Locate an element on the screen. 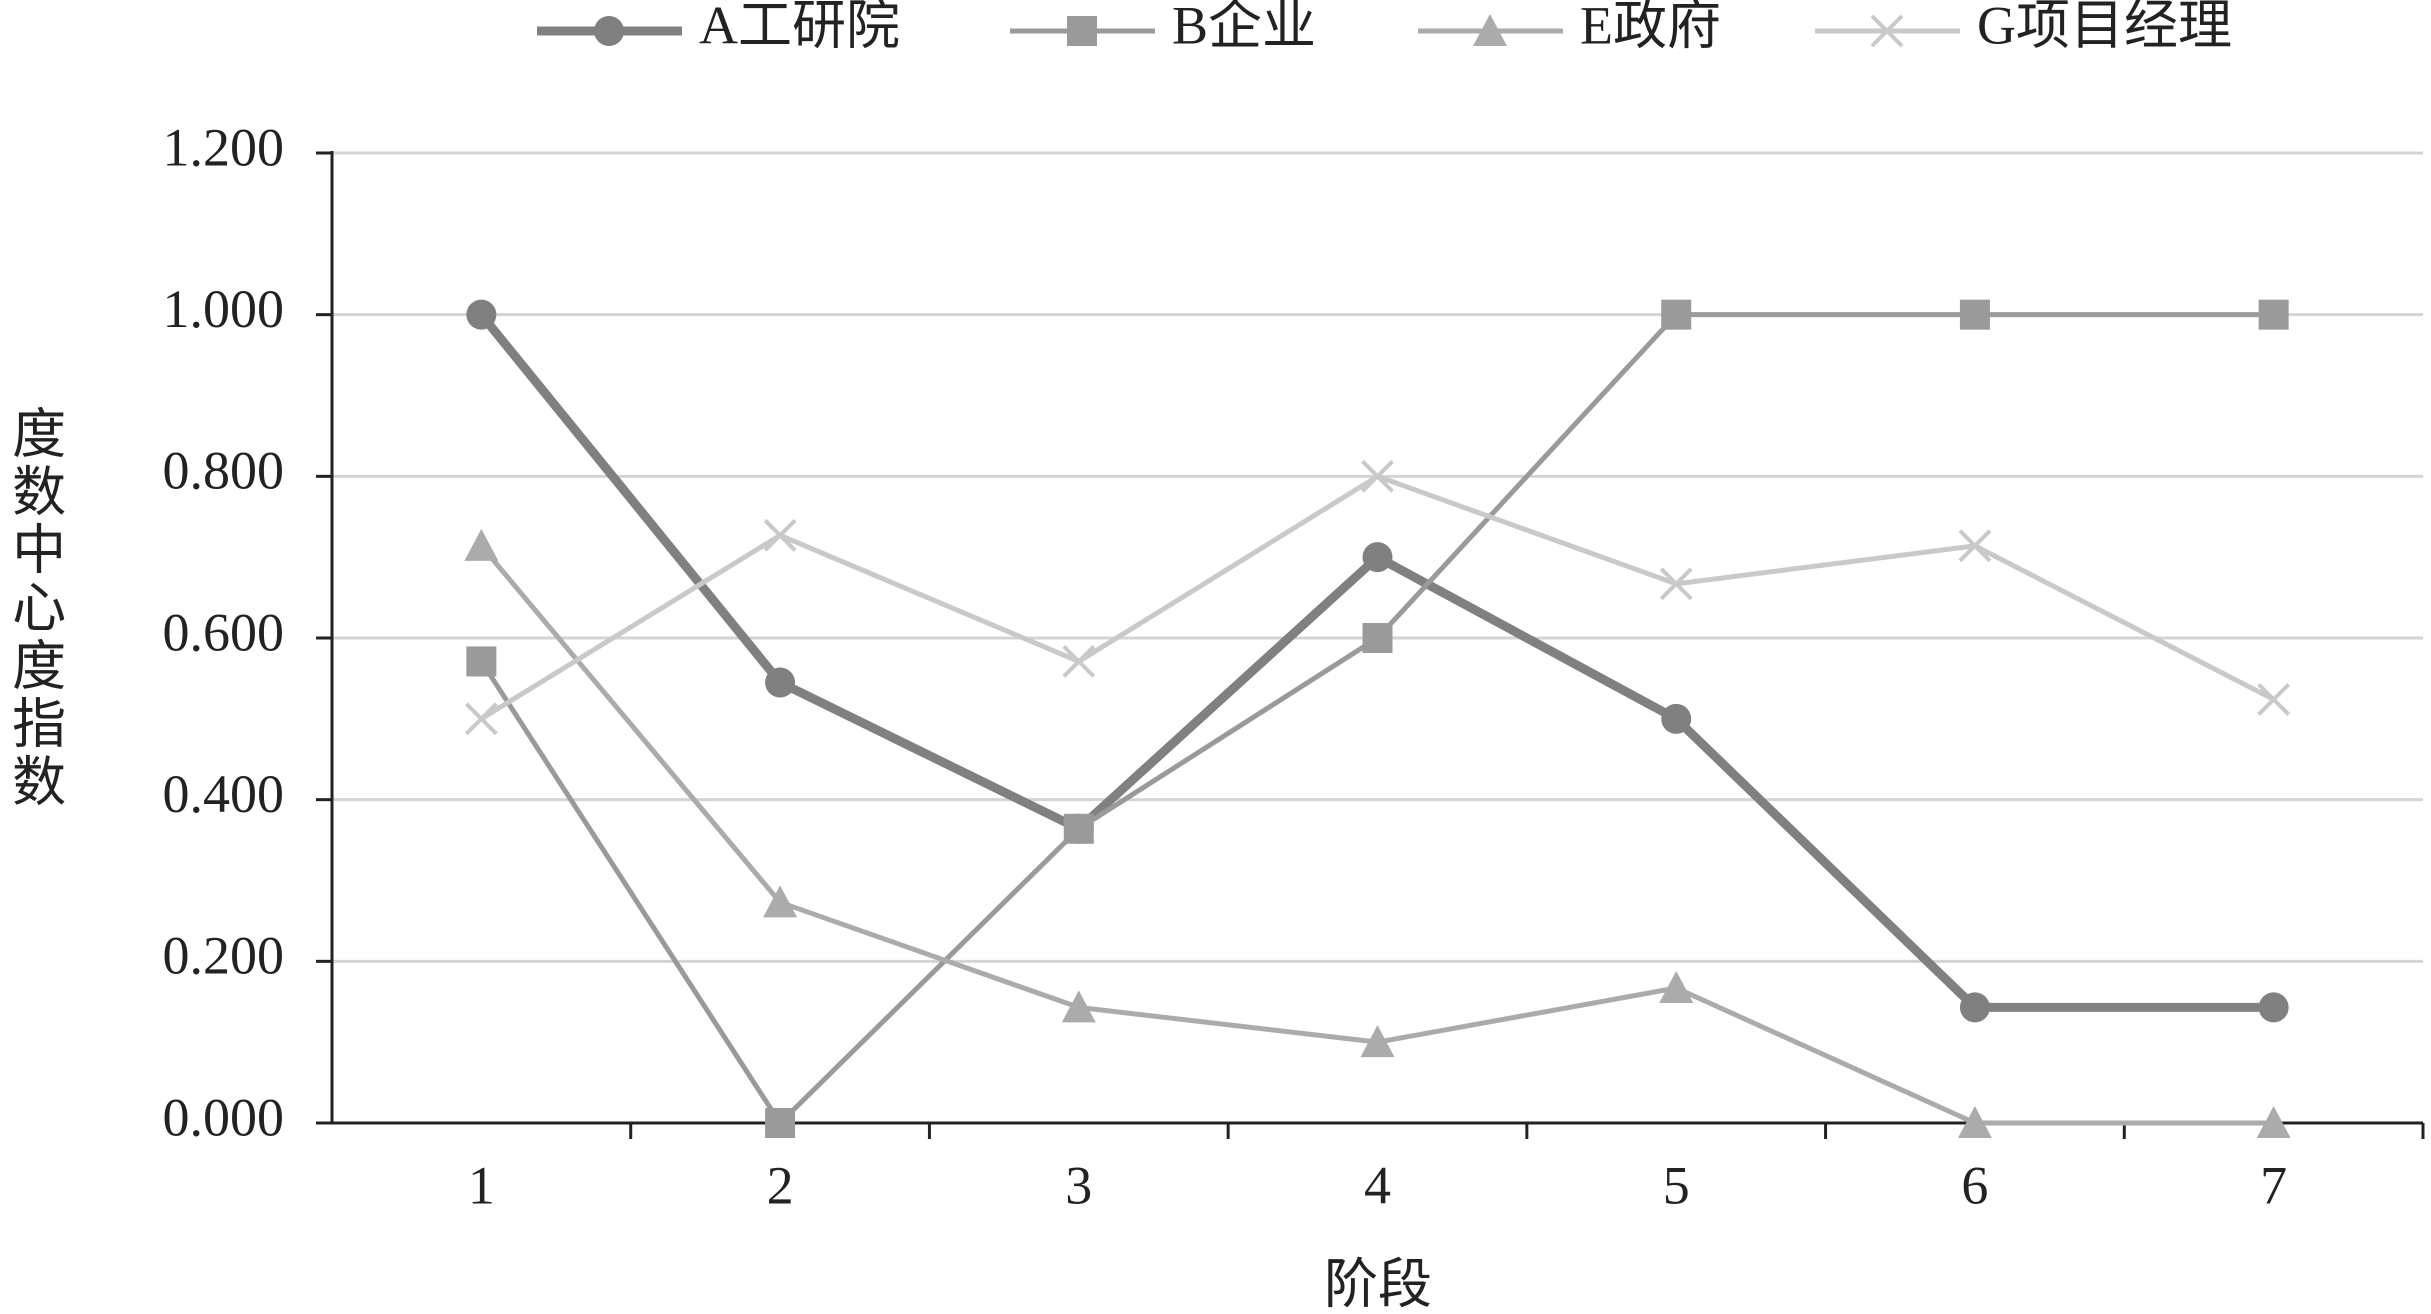 This screenshot has width=2431, height=1314. x-tick-label: 6 is located at coordinates (1974, 1185).